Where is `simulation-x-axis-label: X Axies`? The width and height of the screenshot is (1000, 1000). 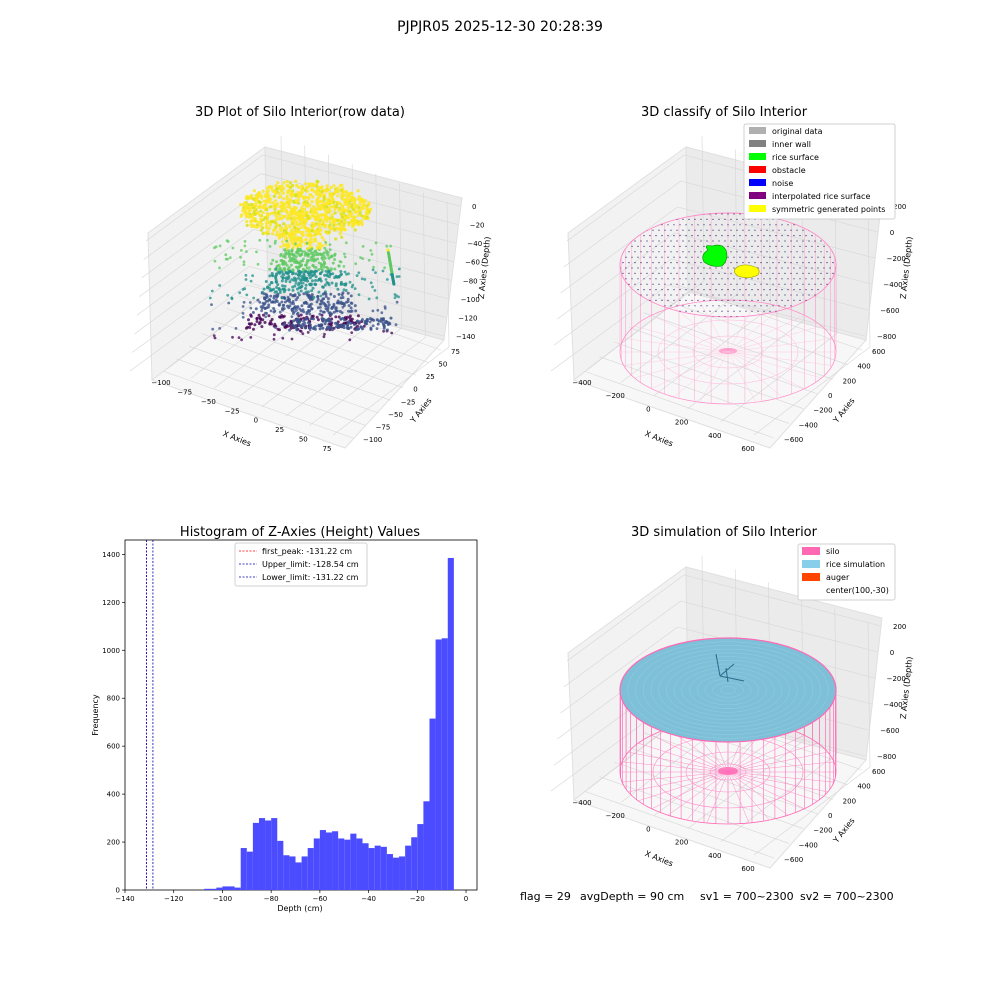 simulation-x-axis-label: X Axies is located at coordinates (659, 858).